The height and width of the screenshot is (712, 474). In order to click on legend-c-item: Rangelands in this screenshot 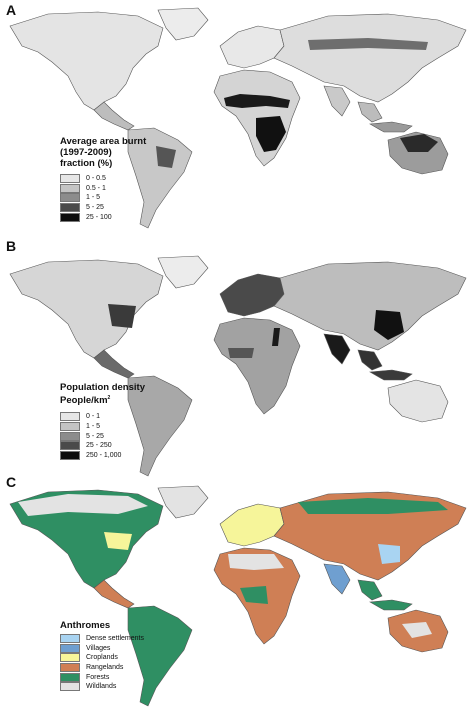, I will do `click(102, 668)`.